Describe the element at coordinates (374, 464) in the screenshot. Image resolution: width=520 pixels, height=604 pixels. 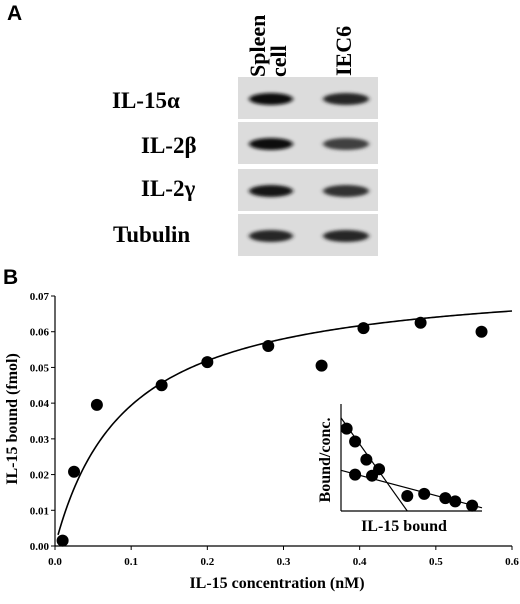
I see `inset-fit-line` at that location.